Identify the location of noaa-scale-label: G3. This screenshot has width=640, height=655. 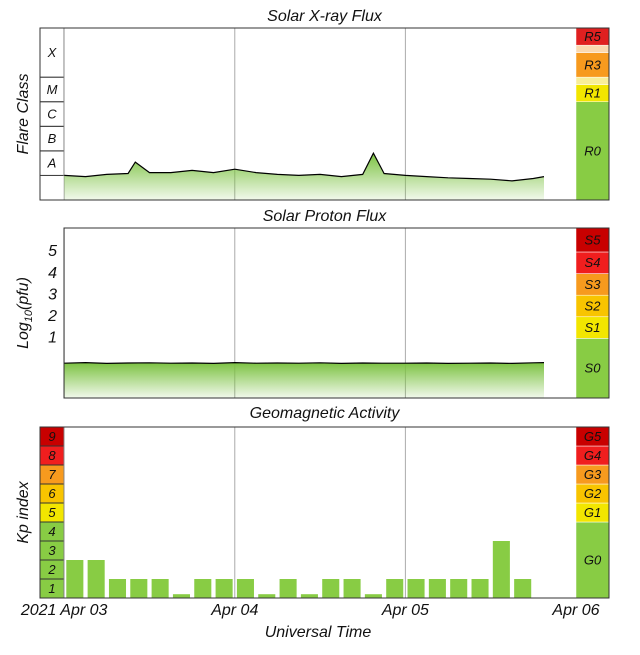
(593, 474).